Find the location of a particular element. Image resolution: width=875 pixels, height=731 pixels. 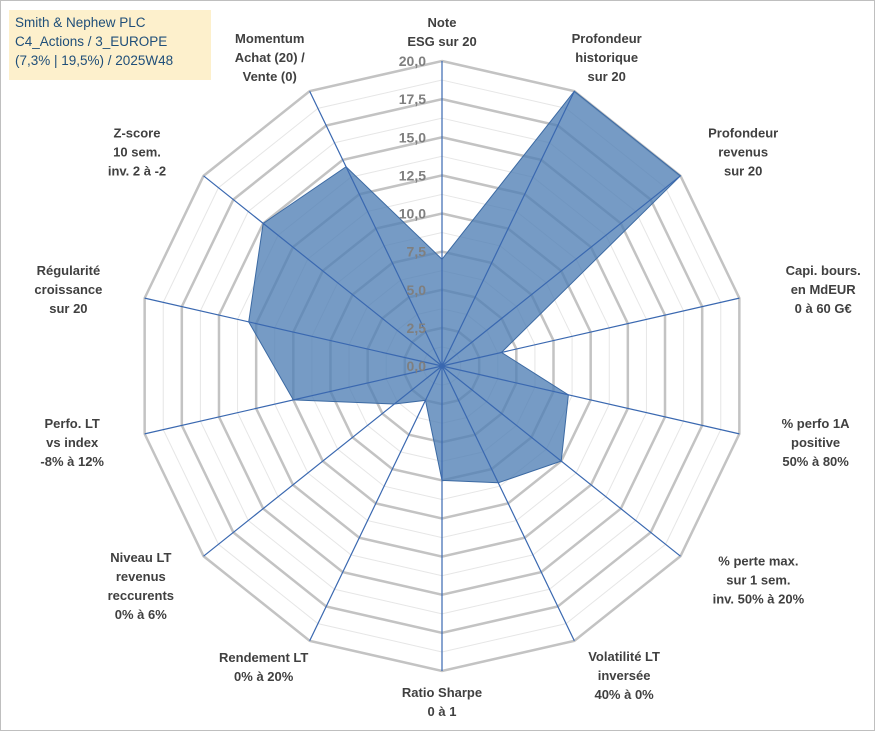

axis-label-line: inversée is located at coordinates (624, 675).